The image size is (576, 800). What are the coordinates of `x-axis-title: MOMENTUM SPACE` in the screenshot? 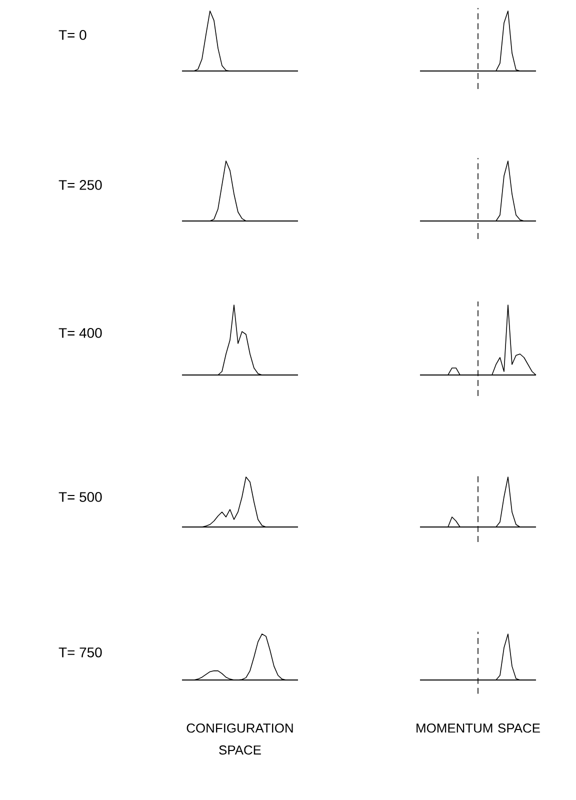 It's located at (478, 728).